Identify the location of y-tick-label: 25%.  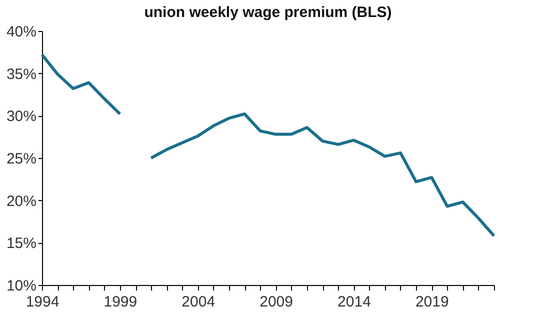
(21, 159).